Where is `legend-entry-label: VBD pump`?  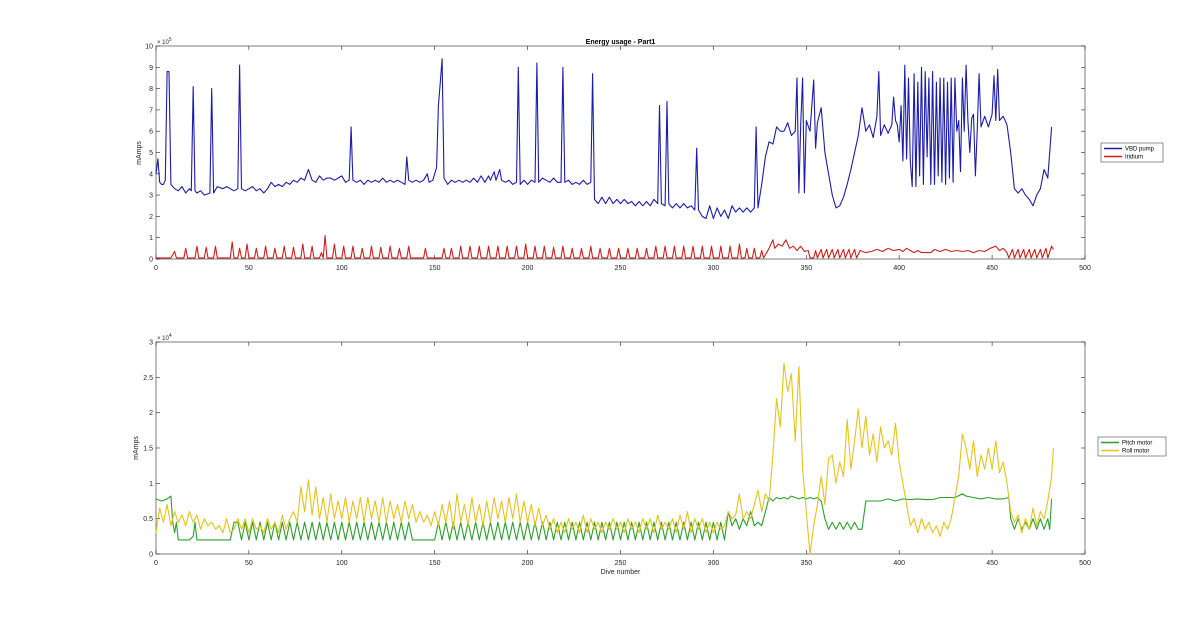 legend-entry-label: VBD pump is located at coordinates (1140, 150).